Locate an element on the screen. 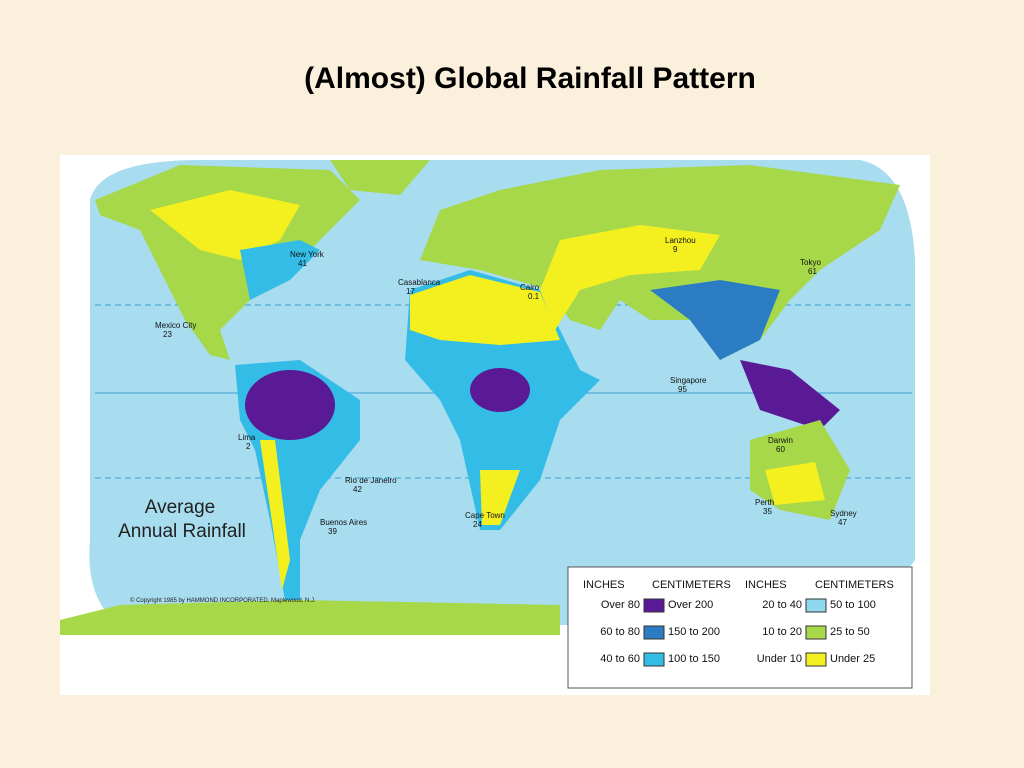 This screenshot has height=768, width=1024. city-name: Cape Town is located at coordinates (485, 515).